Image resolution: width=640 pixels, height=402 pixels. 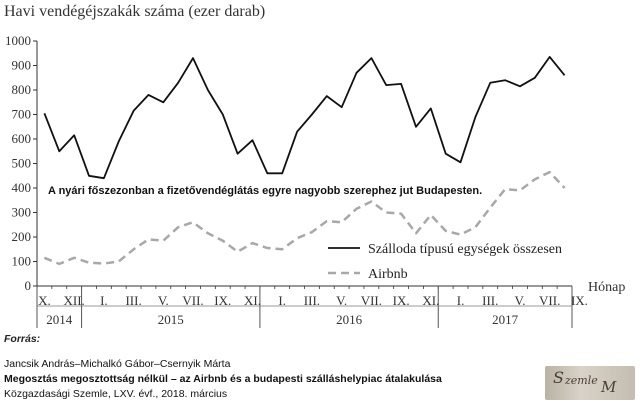 I want to click on year-label: 2015, so click(x=171, y=319).